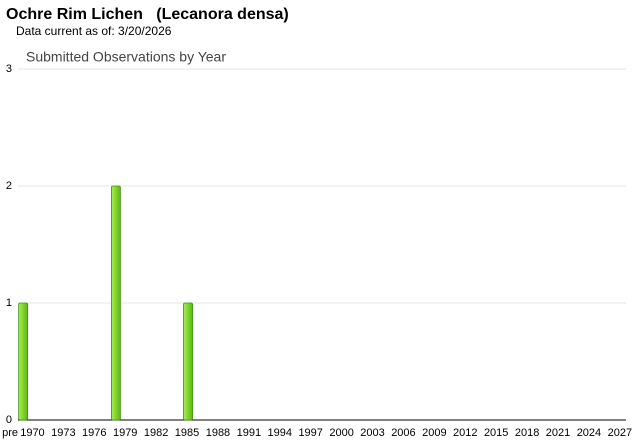 Image resolution: width=640 pixels, height=442 pixels. What do you see at coordinates (125, 433) in the screenshot?
I see `x-tick-label: 1979` at bounding box center [125, 433].